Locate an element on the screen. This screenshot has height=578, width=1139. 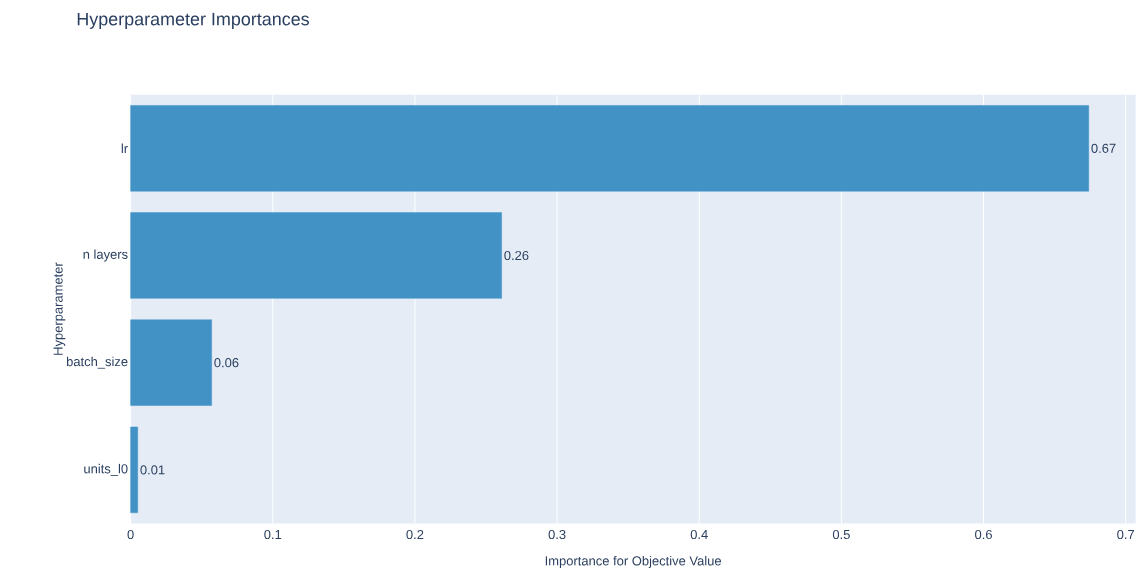
x-axis-title: Importance for Objective Value is located at coordinates (633, 561).